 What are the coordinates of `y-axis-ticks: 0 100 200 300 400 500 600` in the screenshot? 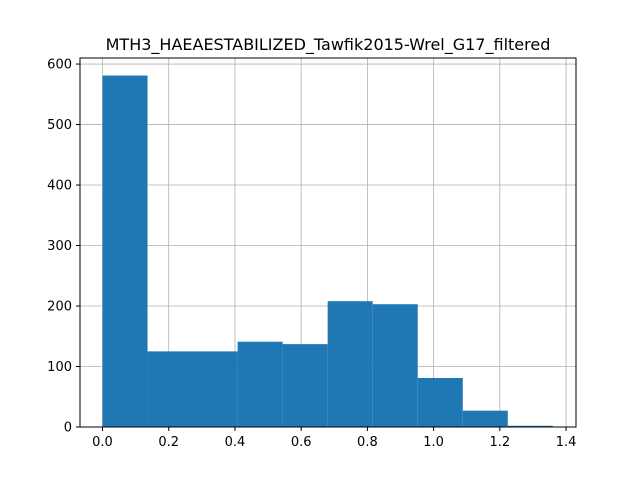 It's located at (63, 247).